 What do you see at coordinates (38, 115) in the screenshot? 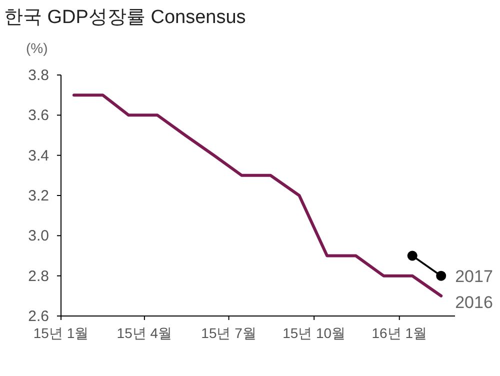
I see `y-tick-label: 3.6` at bounding box center [38, 115].